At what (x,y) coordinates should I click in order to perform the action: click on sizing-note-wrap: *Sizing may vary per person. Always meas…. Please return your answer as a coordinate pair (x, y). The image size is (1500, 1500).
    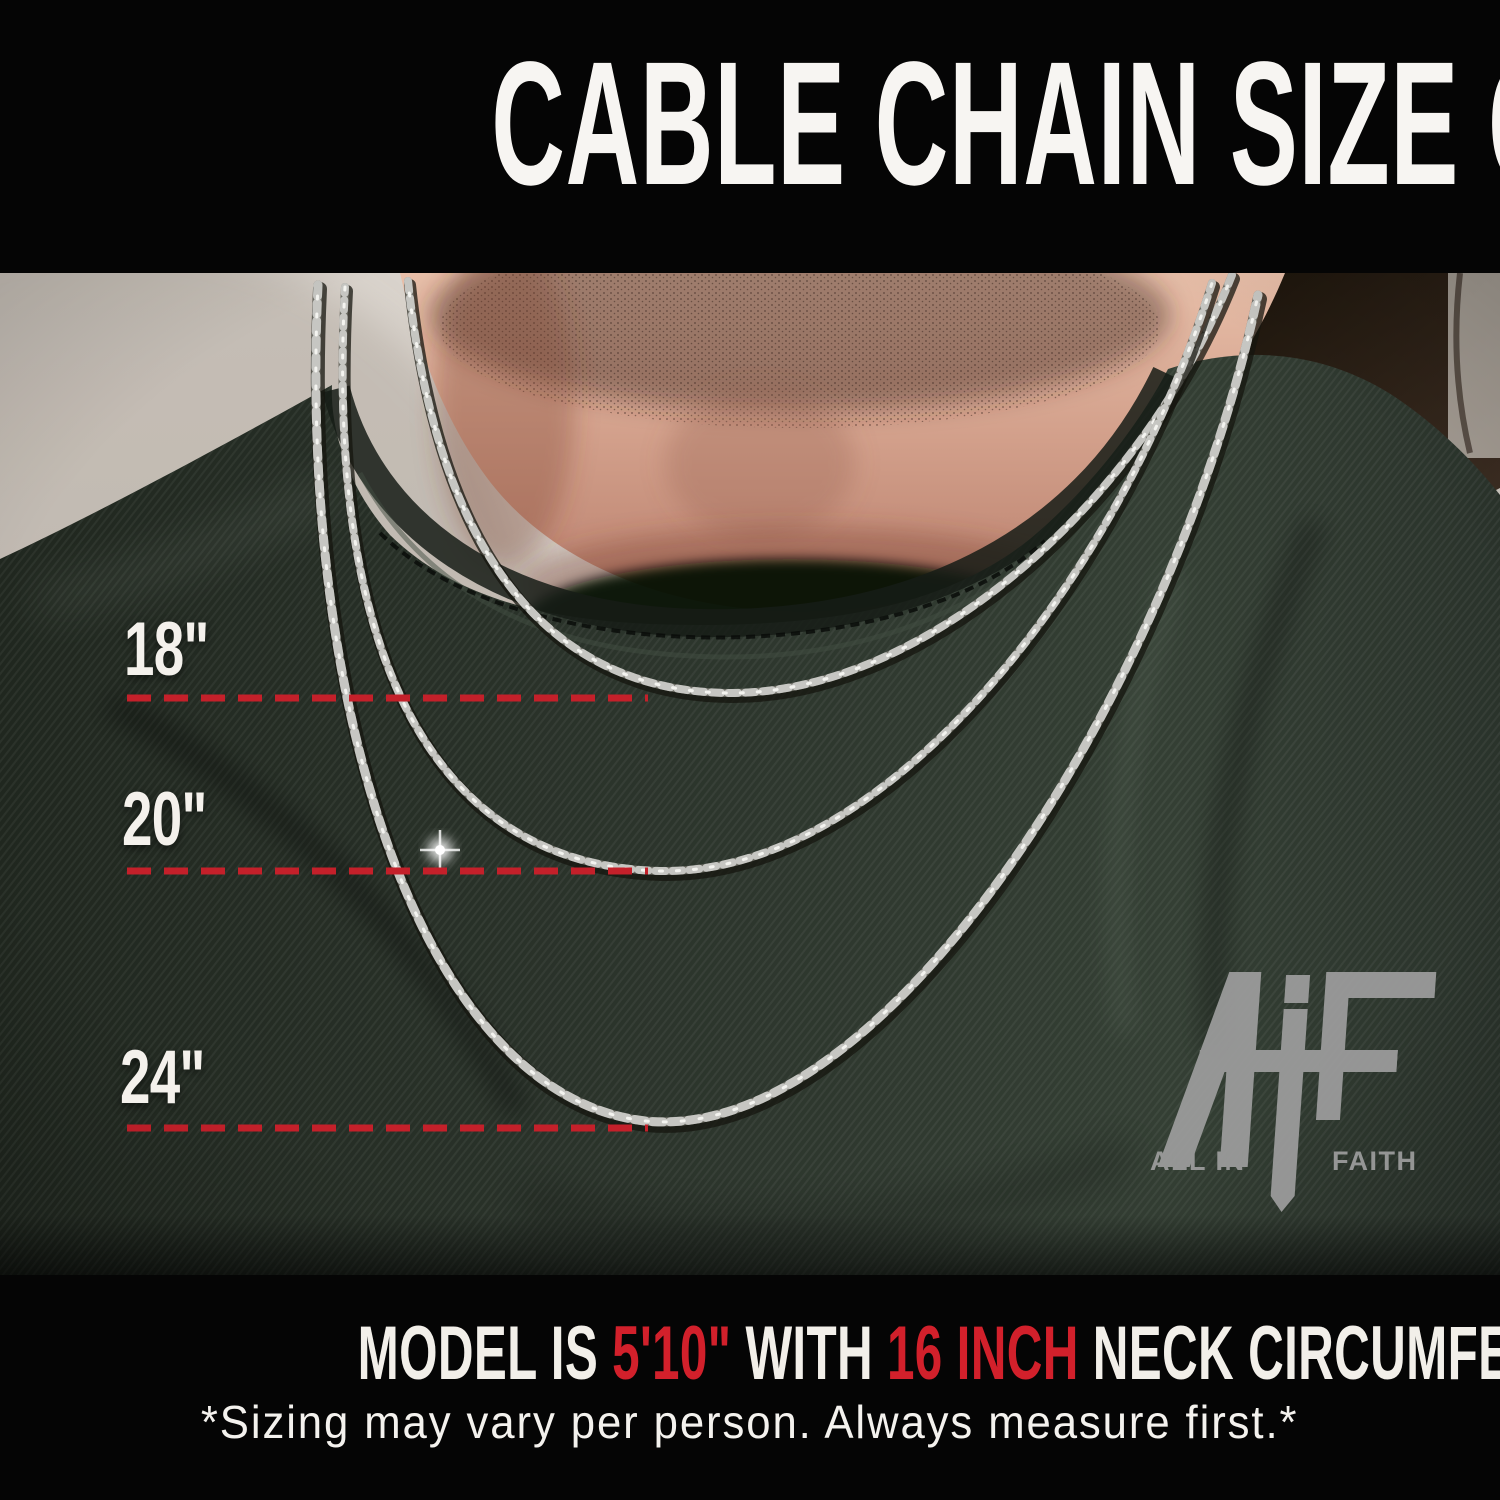
    Looking at the image, I should click on (750, 1422).